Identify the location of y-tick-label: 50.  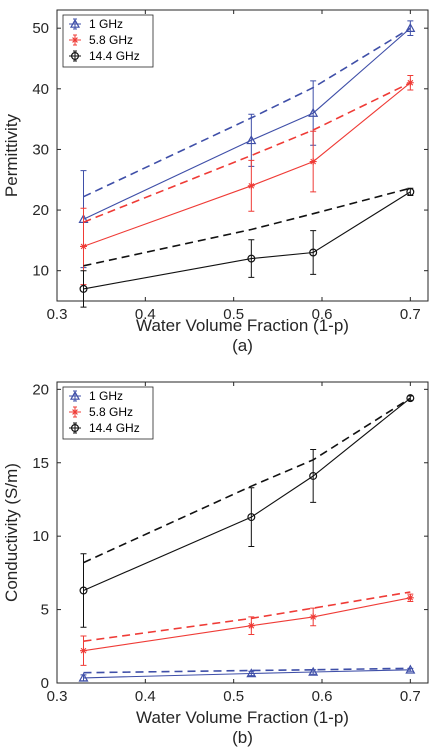
(40, 28).